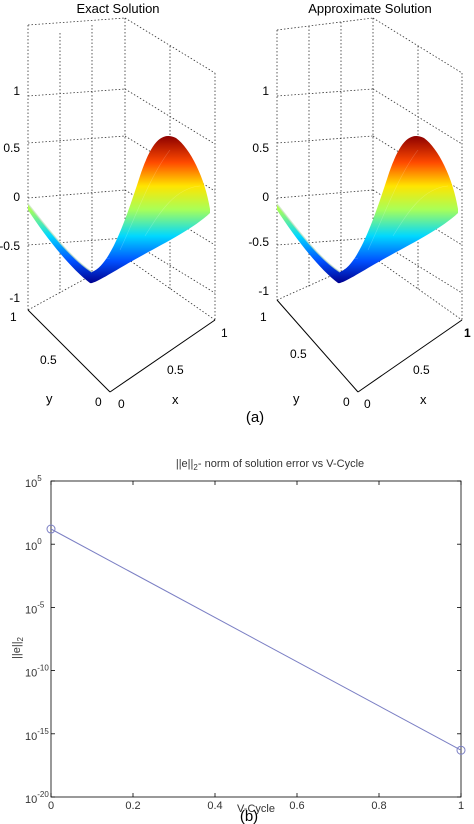  What do you see at coordinates (51, 806) in the screenshot?
I see `x-tick-label: 0` at bounding box center [51, 806].